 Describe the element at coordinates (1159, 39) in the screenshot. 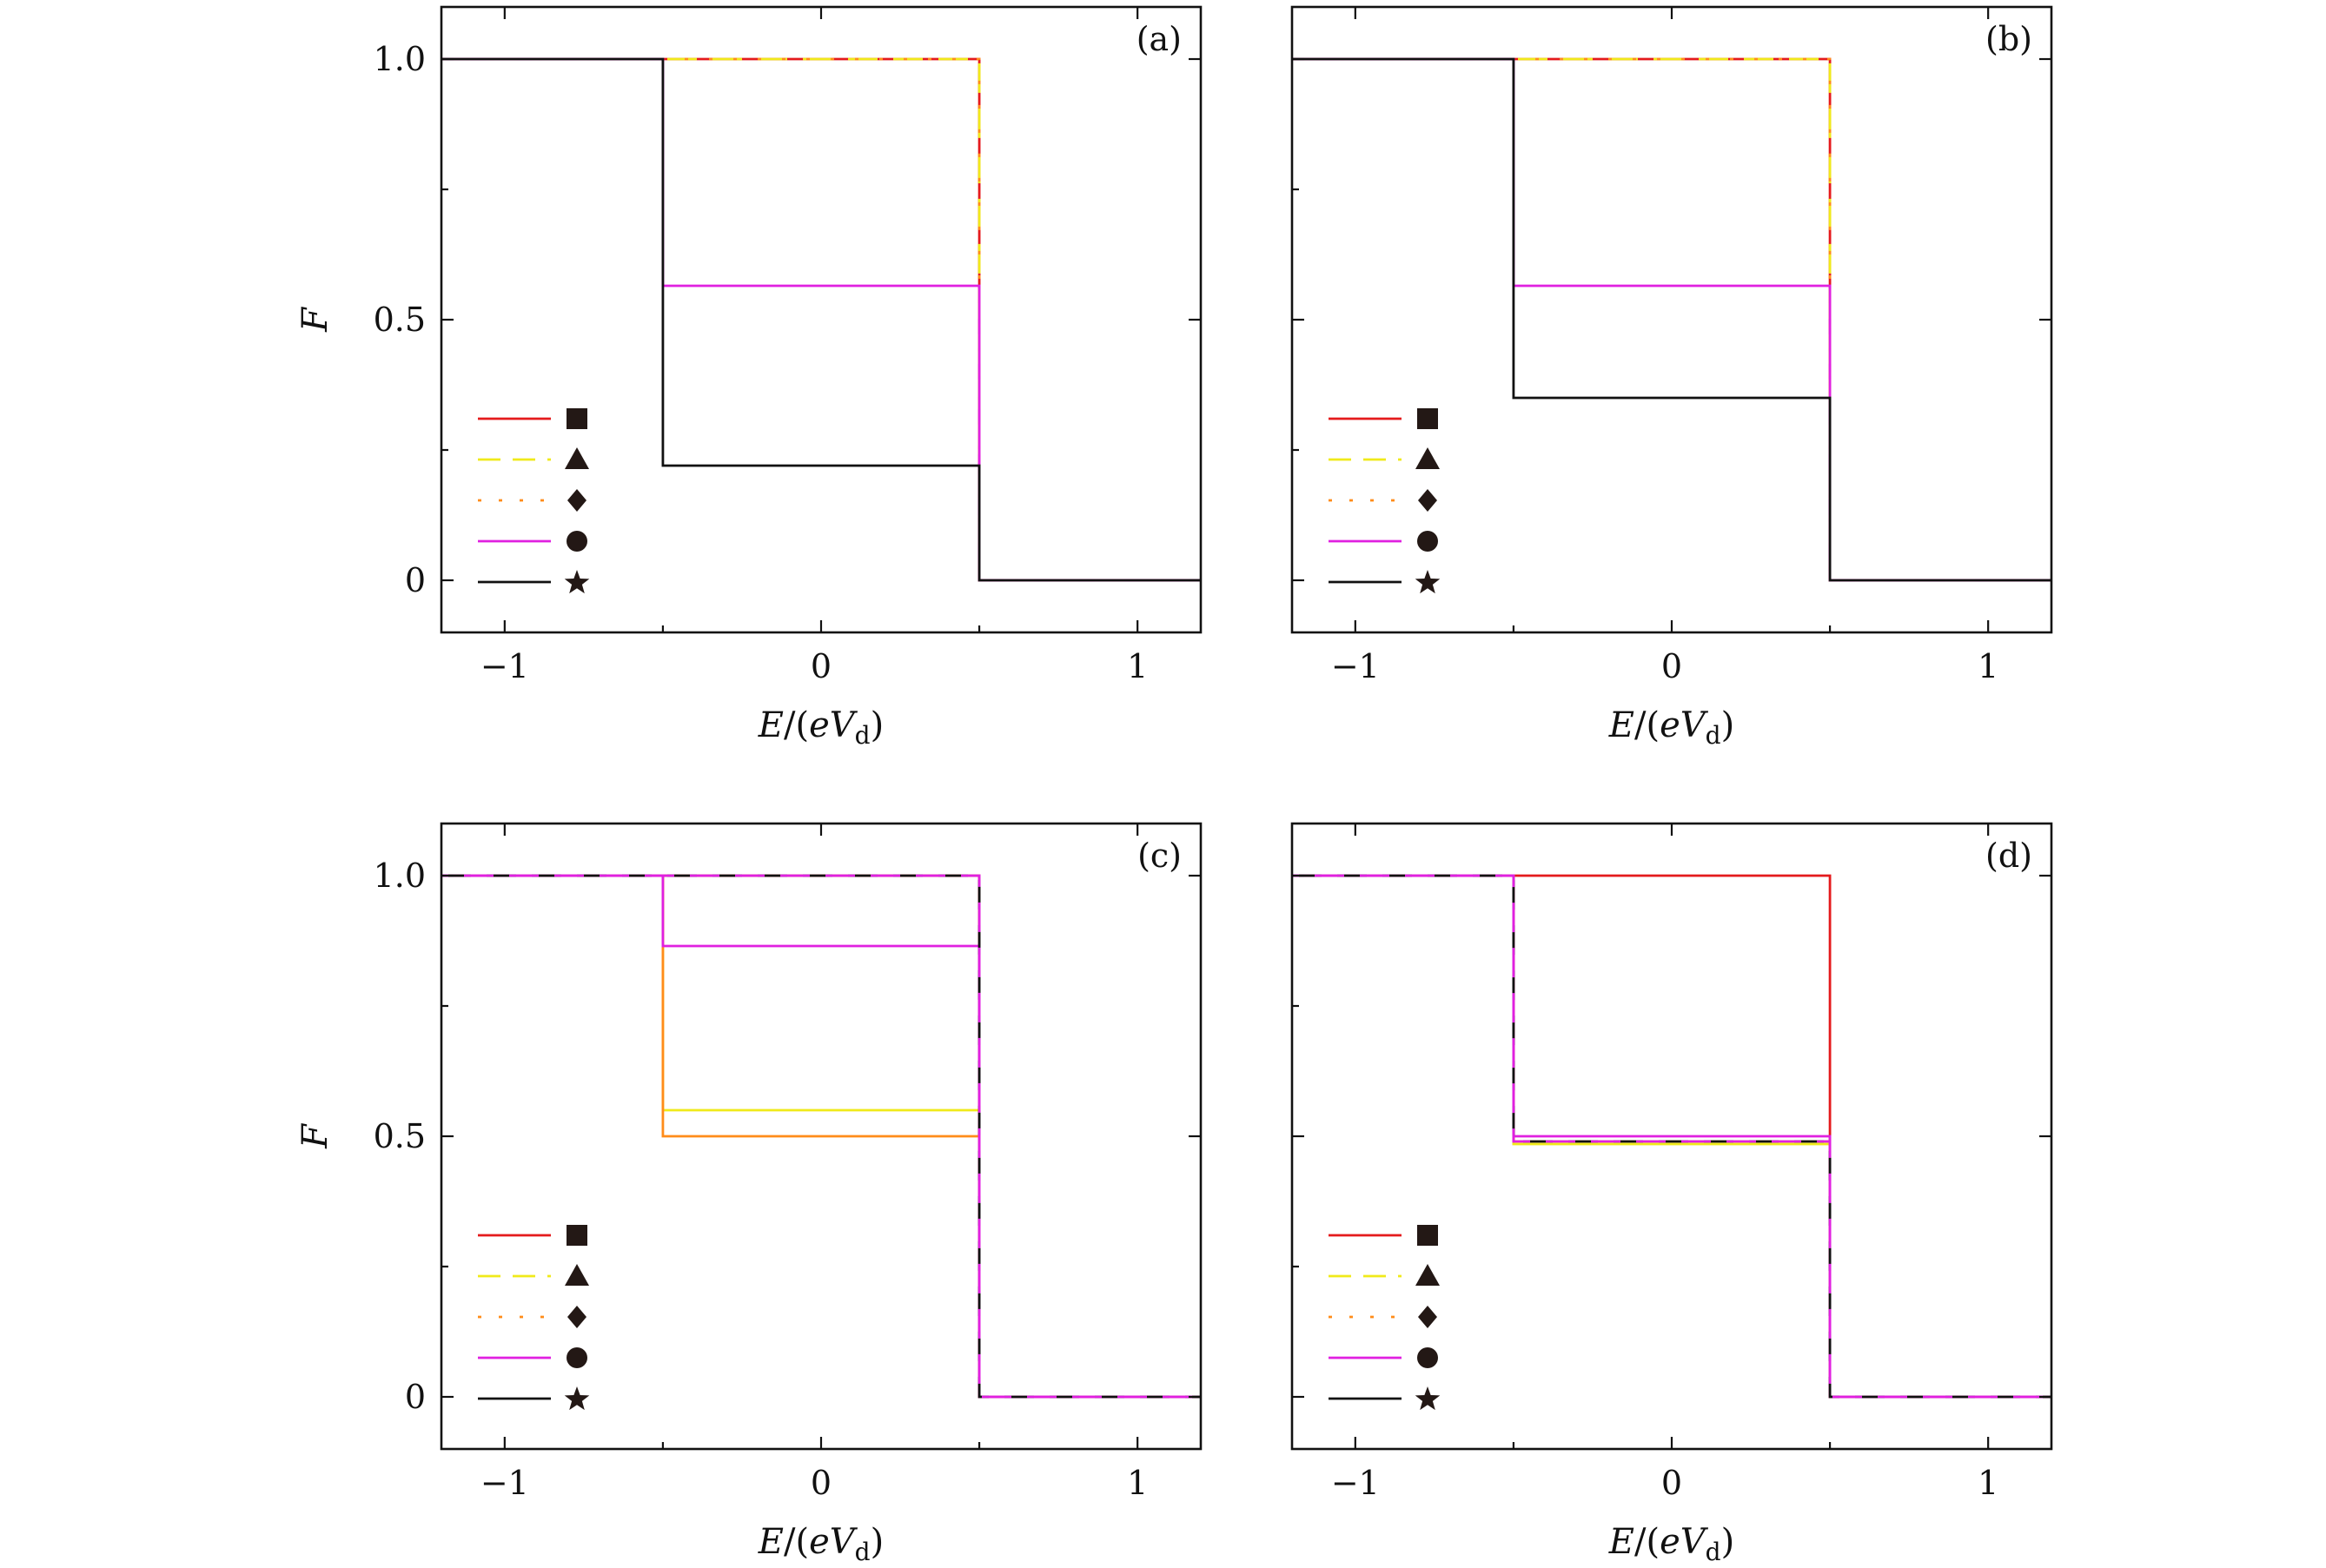

I see `panel-label: (a)` at that location.